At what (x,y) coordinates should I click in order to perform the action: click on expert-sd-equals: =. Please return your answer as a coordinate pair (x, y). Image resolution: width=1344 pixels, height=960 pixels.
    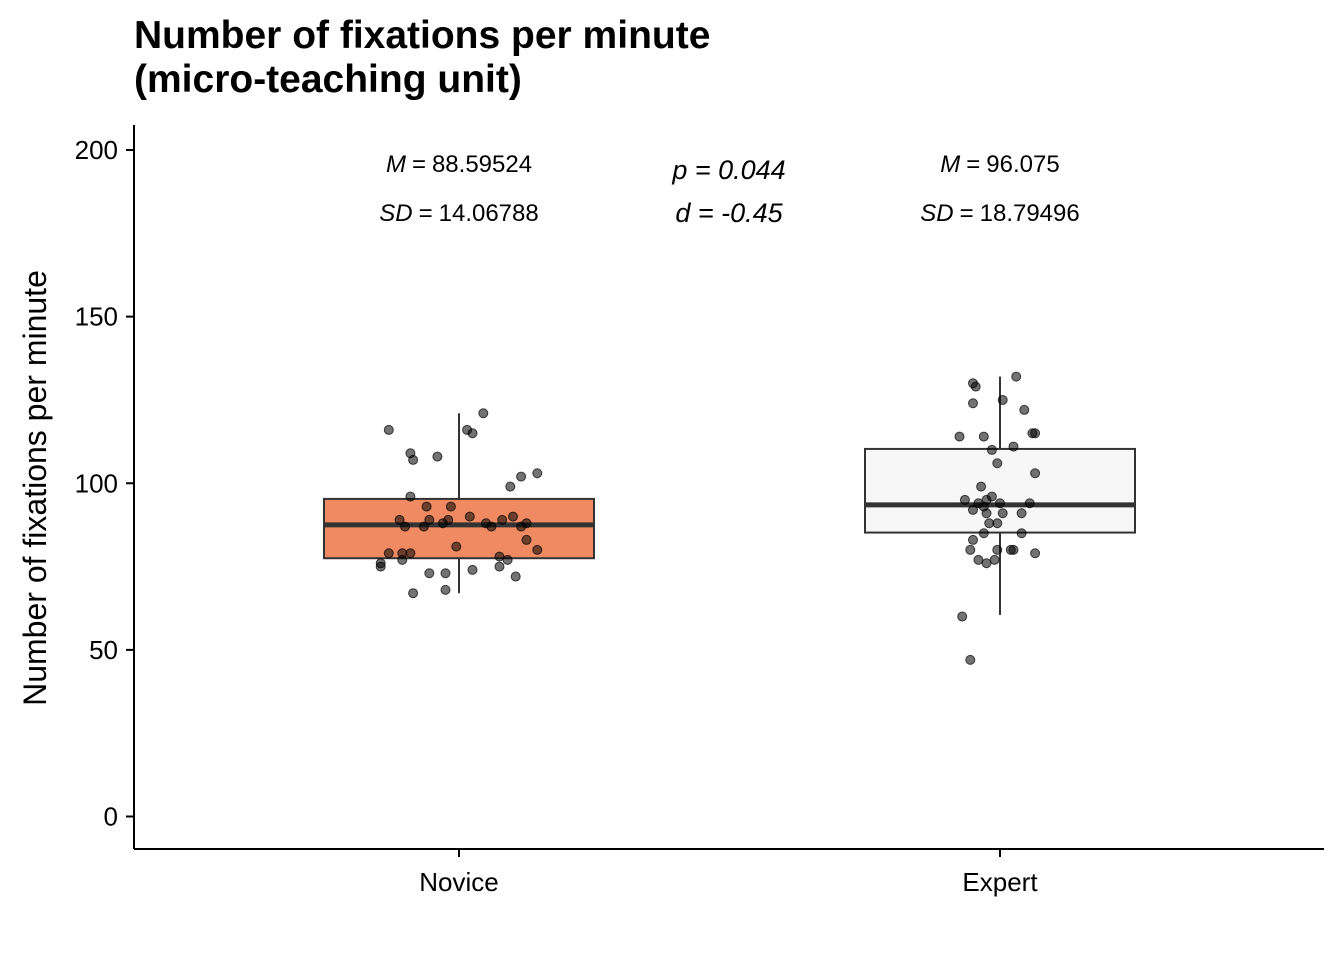
    Looking at the image, I should click on (967, 213).